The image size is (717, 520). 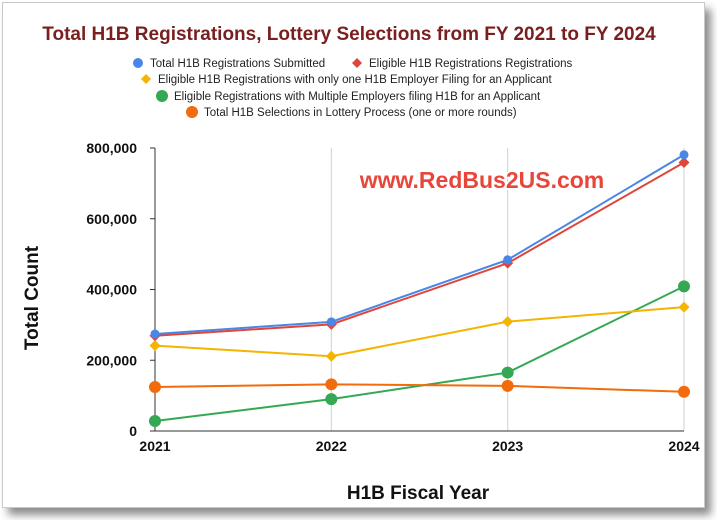 I want to click on y-axis-title: Total Count, so click(x=32, y=297).